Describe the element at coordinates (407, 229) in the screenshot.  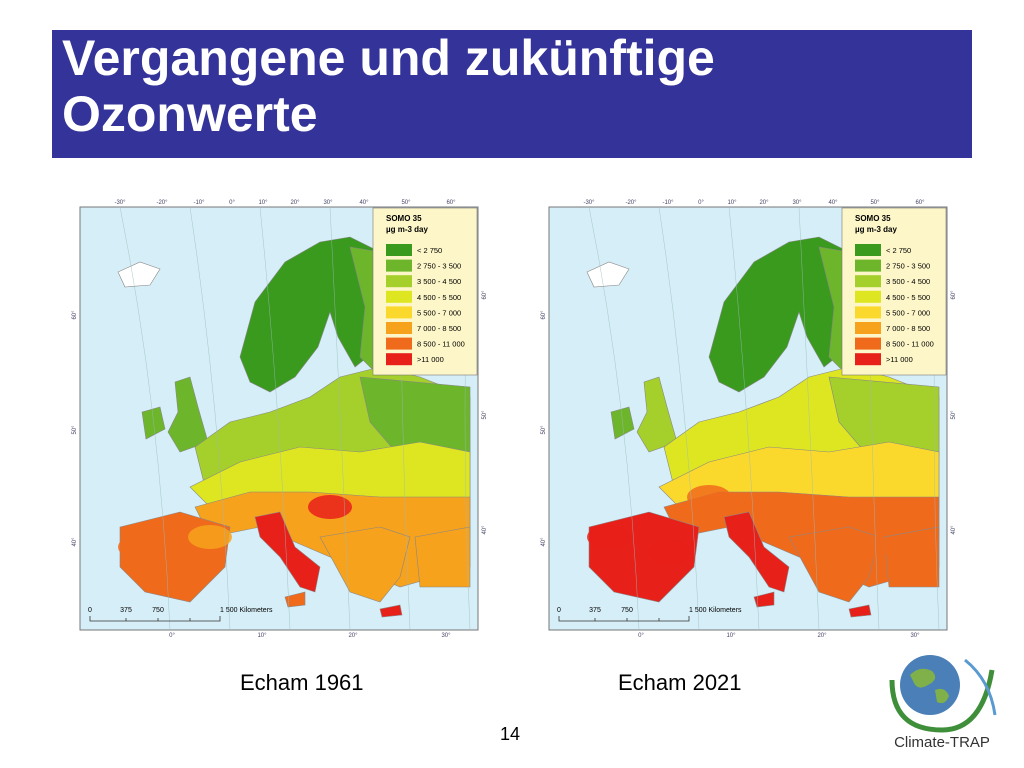
I see `legend-unit: µg m-3 day` at that location.